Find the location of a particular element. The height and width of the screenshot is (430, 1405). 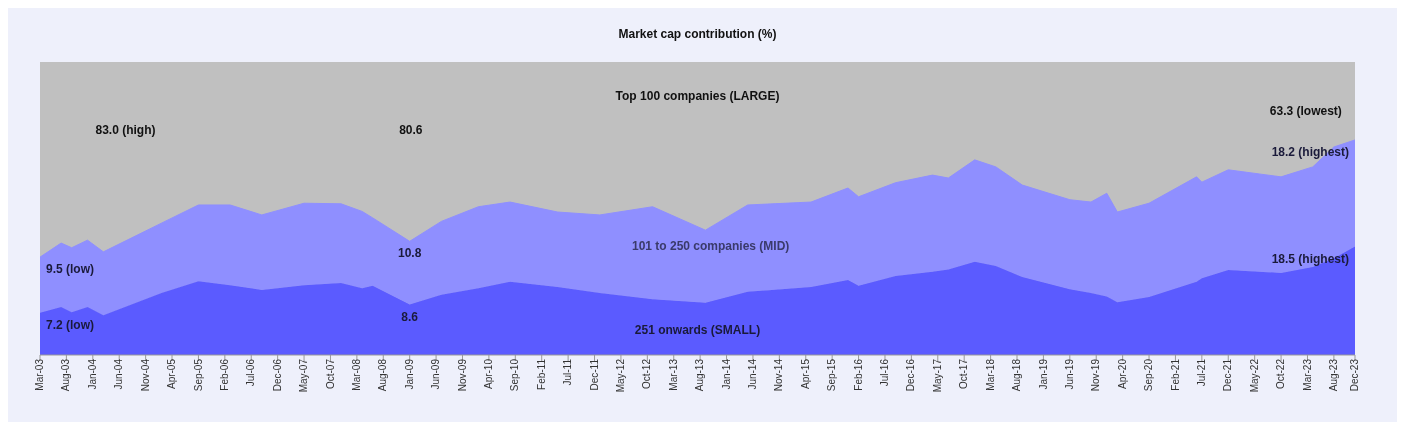

x-tick-label: Jul-21 is located at coordinates (1201, 372).